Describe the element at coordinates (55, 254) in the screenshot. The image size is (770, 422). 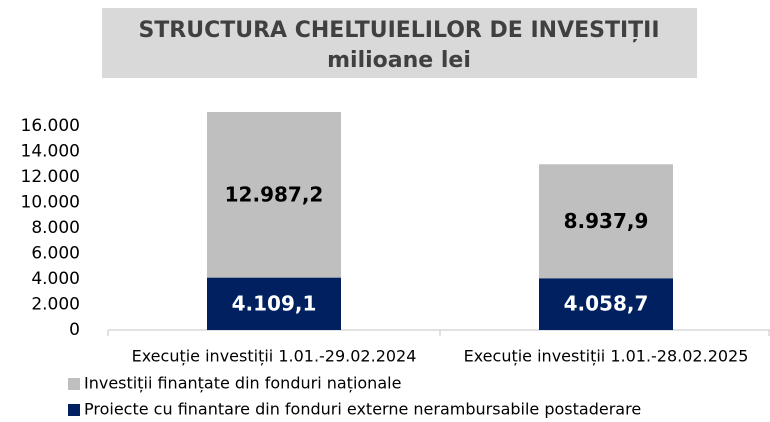
I see `y-tick-label: 6.000` at that location.